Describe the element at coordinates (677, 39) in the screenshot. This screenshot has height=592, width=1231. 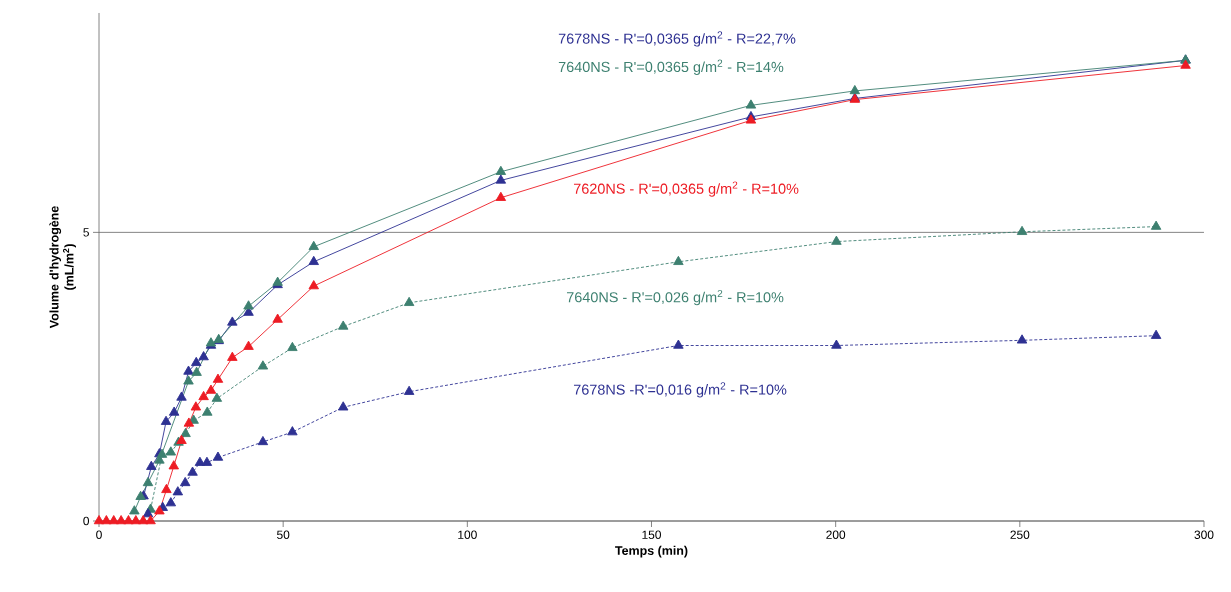
I see `text: 7678NS - R'=0,0365 g/m$^{2}$ - R=22,7%` at that location.